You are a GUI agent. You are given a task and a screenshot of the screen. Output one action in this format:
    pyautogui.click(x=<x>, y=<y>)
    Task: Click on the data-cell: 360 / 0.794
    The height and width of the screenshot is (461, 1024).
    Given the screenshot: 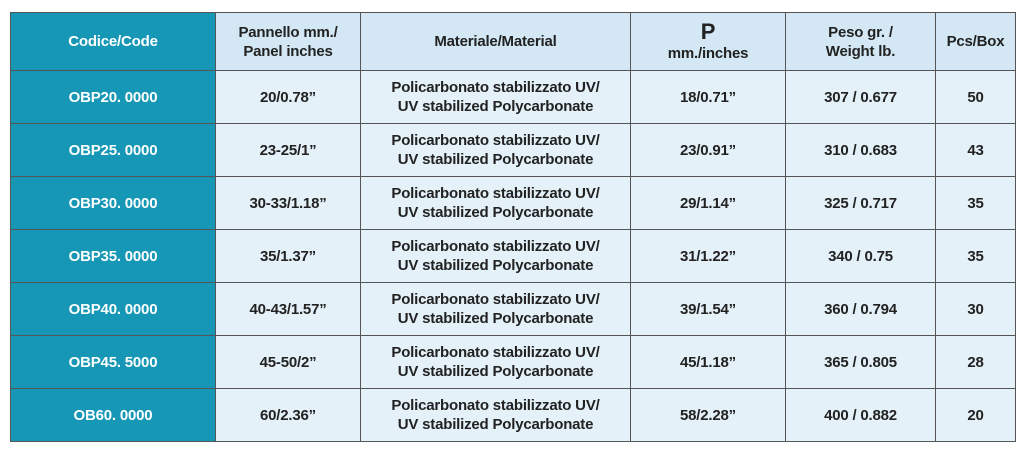 What is the action you would take?
    pyautogui.click(x=860, y=309)
    